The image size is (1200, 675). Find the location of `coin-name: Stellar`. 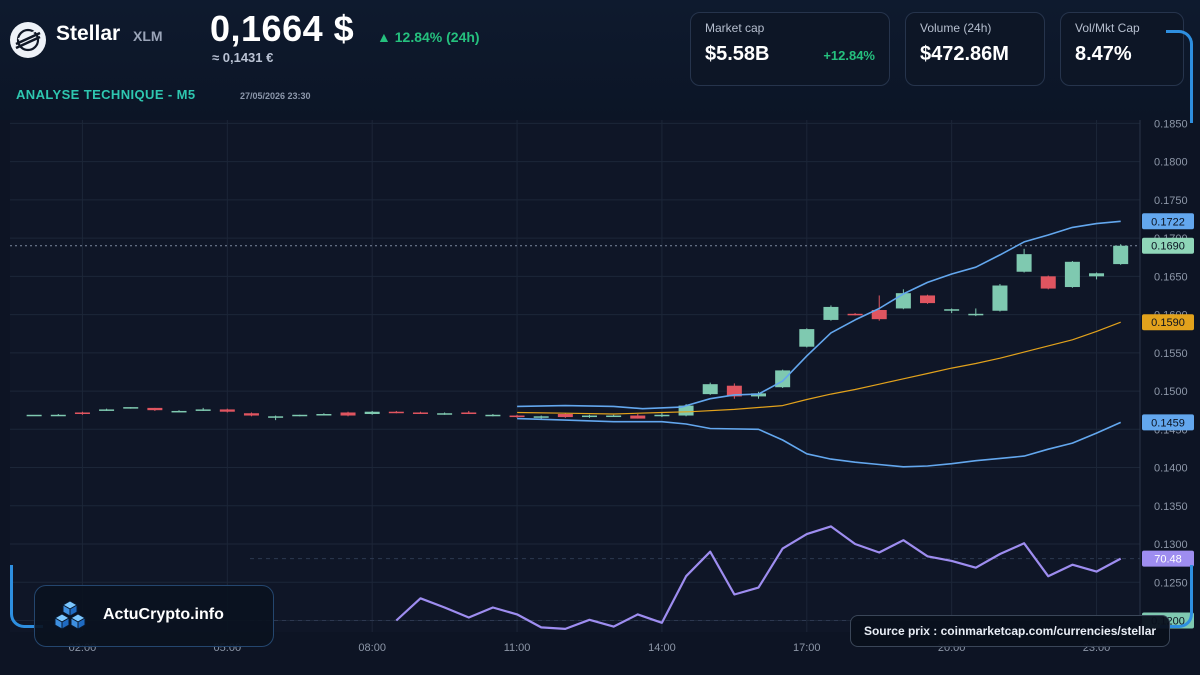

coin-name: Stellar is located at coordinates (88, 33).